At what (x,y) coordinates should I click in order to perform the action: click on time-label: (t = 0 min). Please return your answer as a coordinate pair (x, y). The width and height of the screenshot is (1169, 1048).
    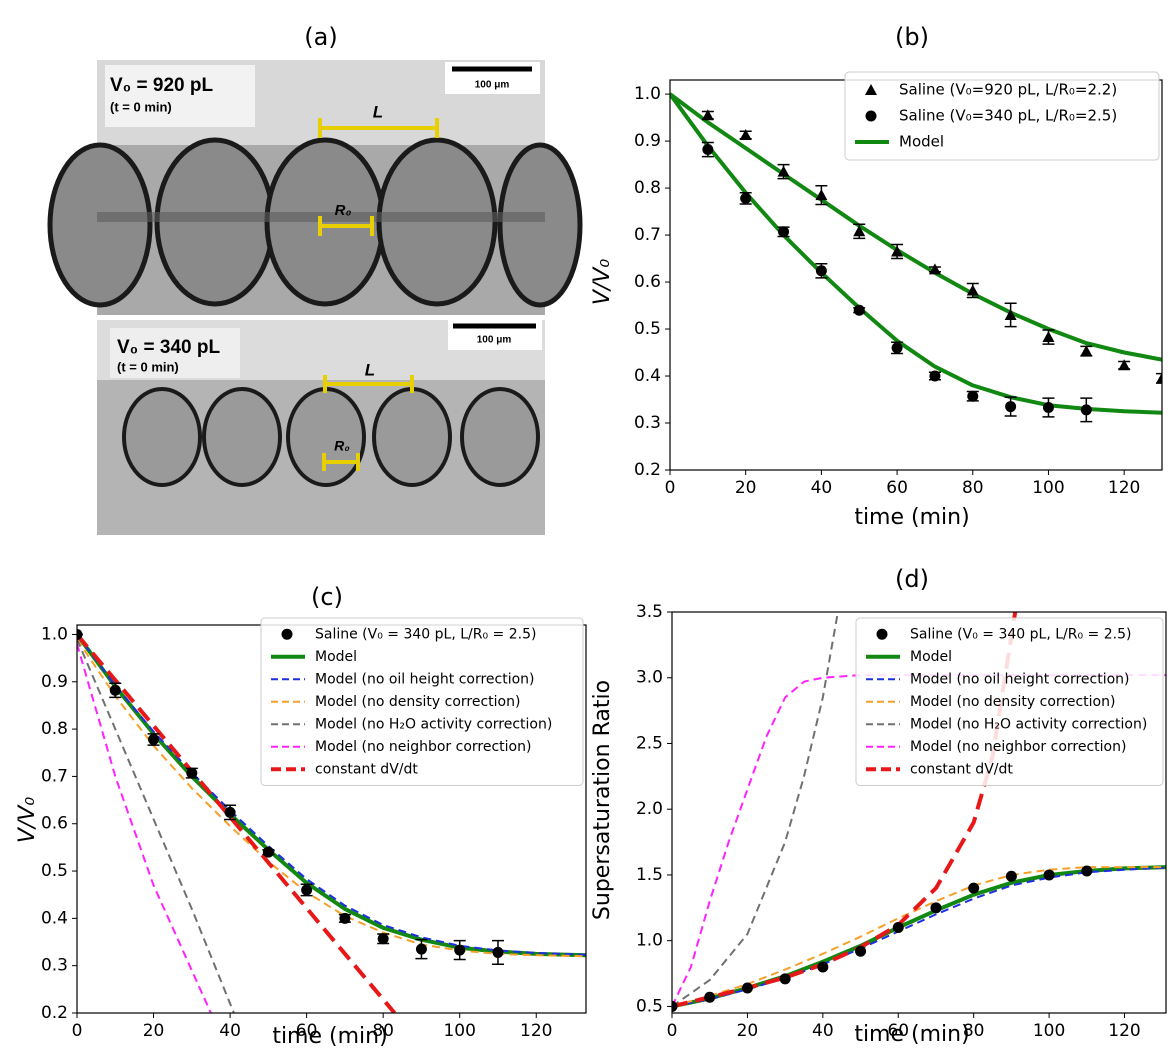
    Looking at the image, I should click on (141, 106).